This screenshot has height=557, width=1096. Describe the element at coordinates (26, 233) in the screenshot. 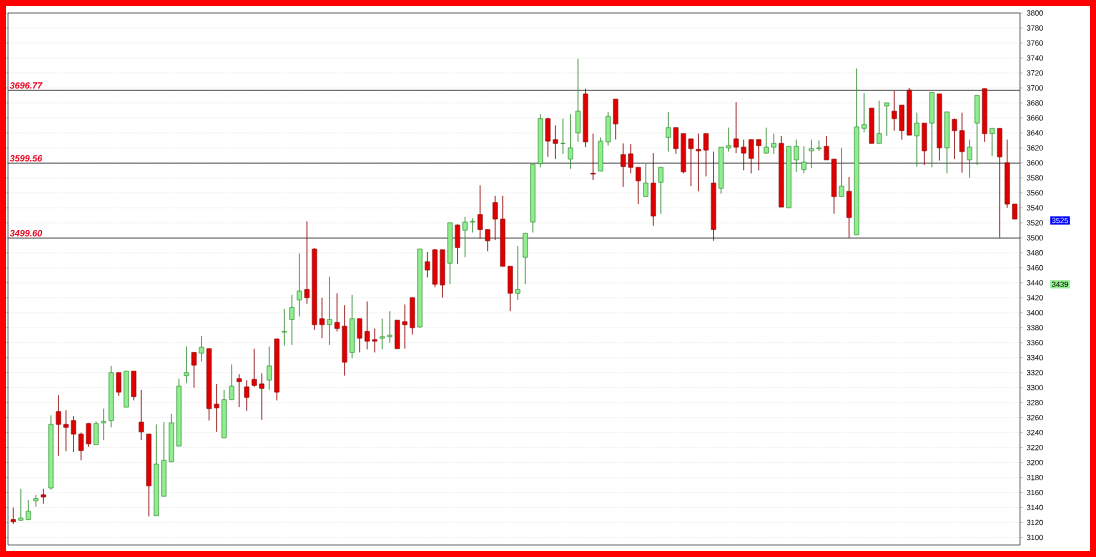

I see `ref-line-label: 3499.60` at that location.